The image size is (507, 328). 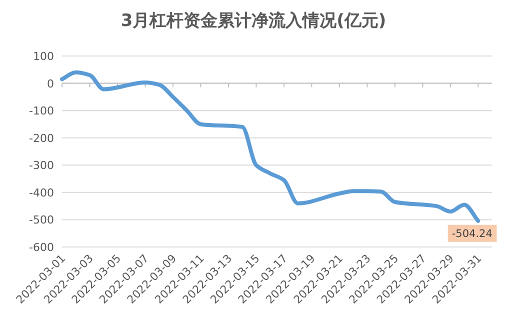 I want to click on y-tick-label: 0, so click(x=50, y=83).